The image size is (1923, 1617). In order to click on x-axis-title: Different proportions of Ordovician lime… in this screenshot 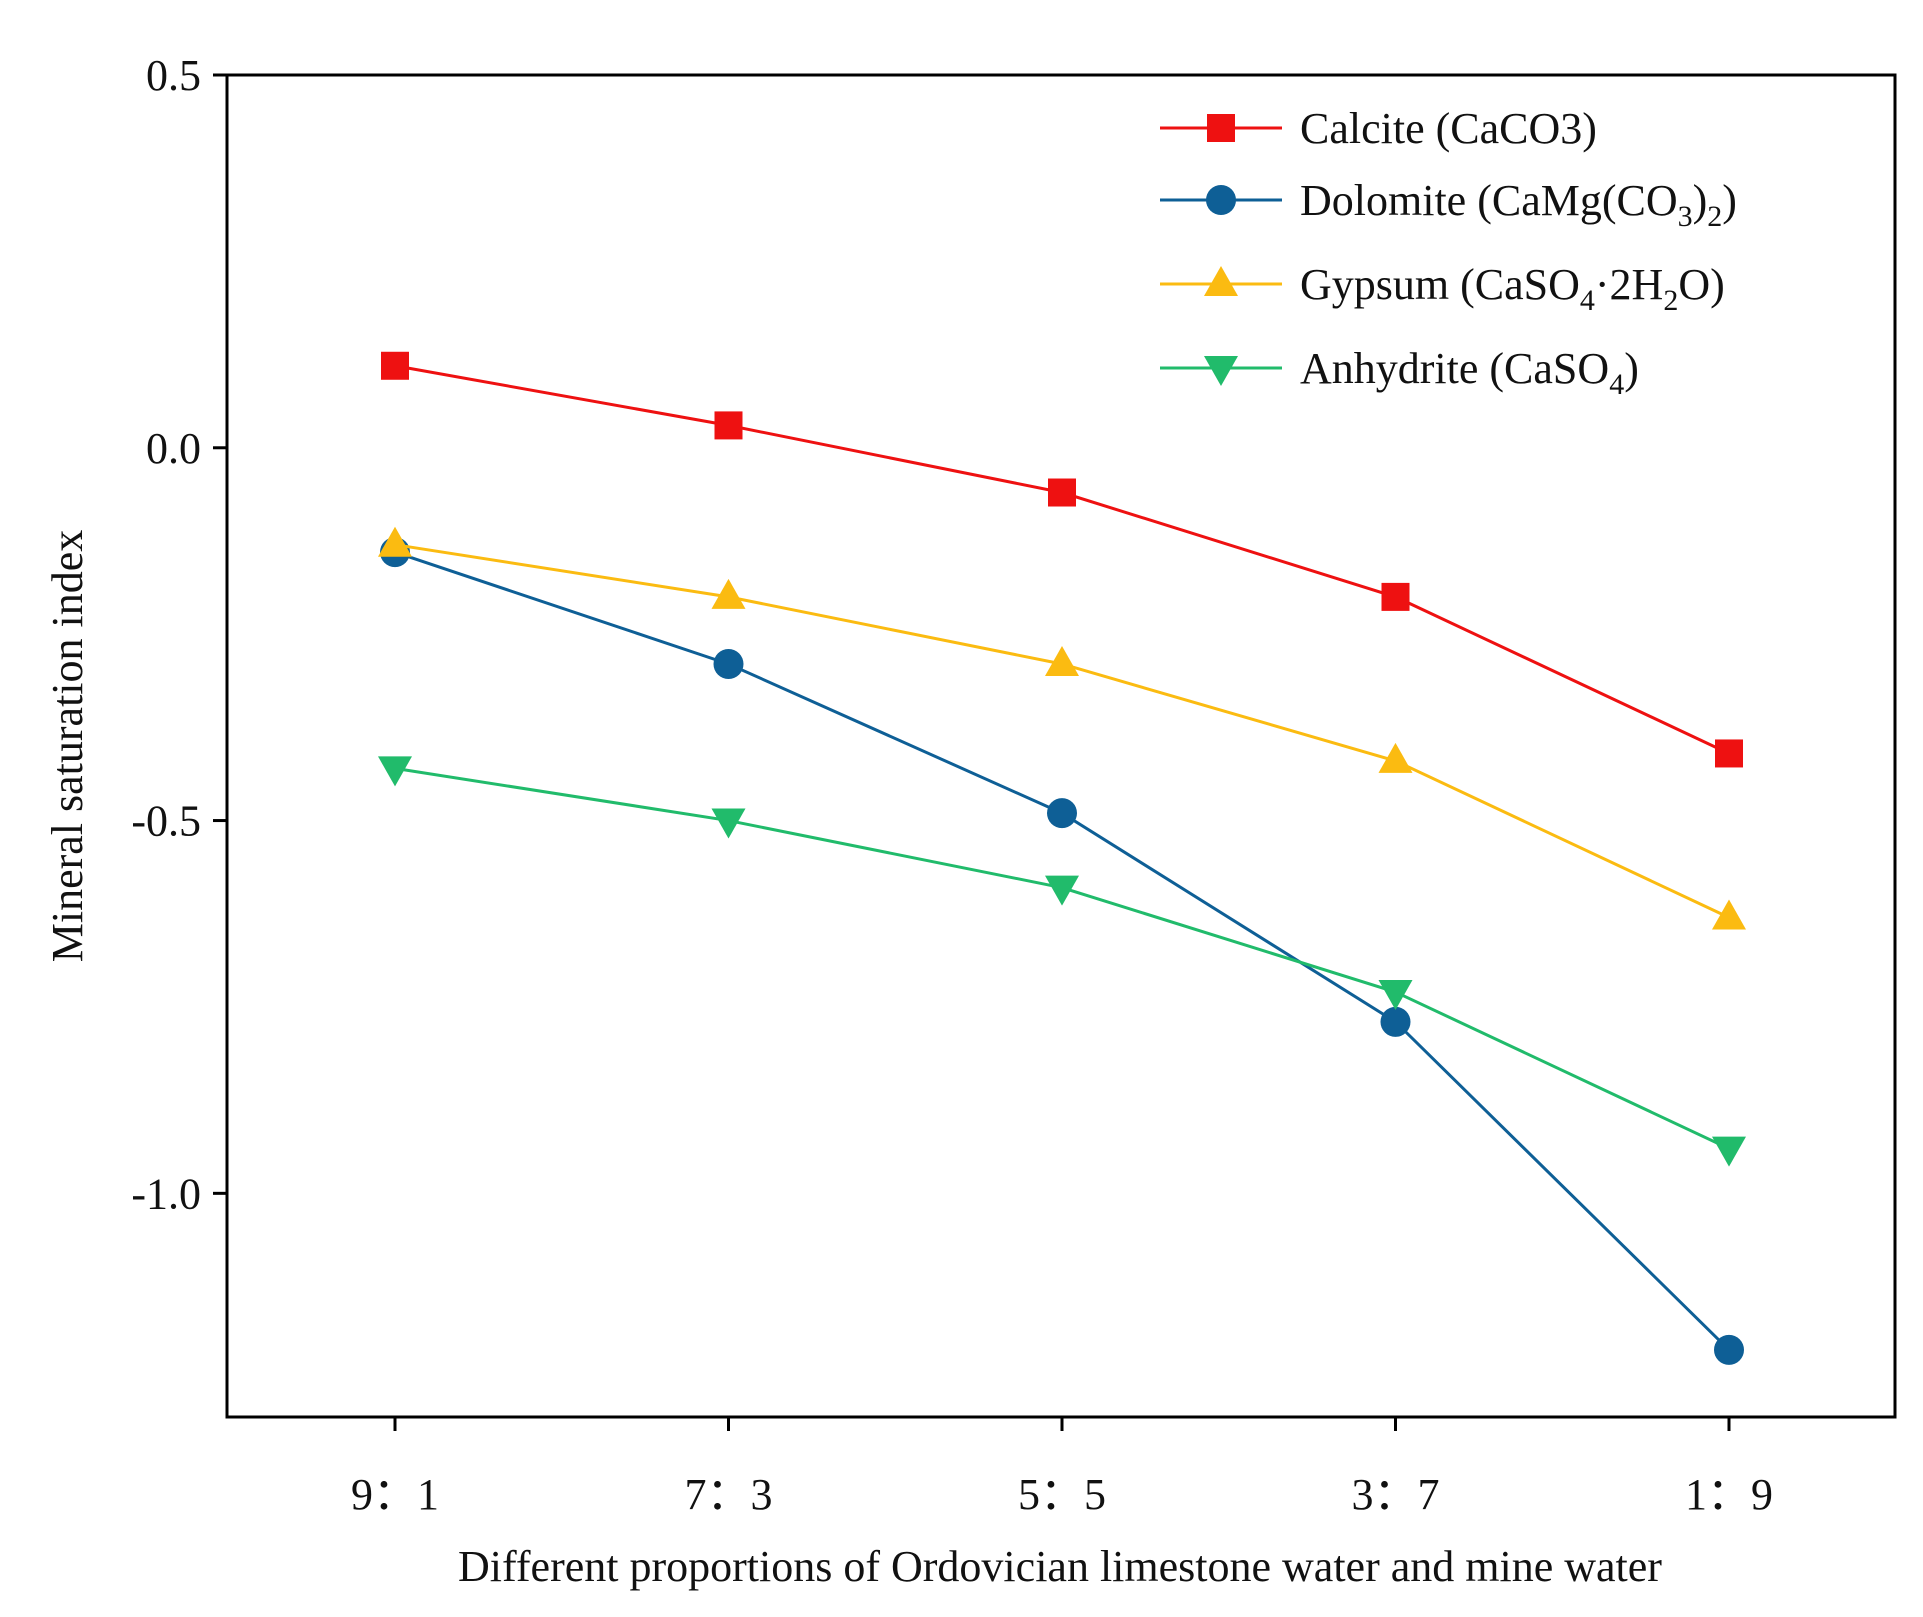, I will do `click(1060, 1566)`.